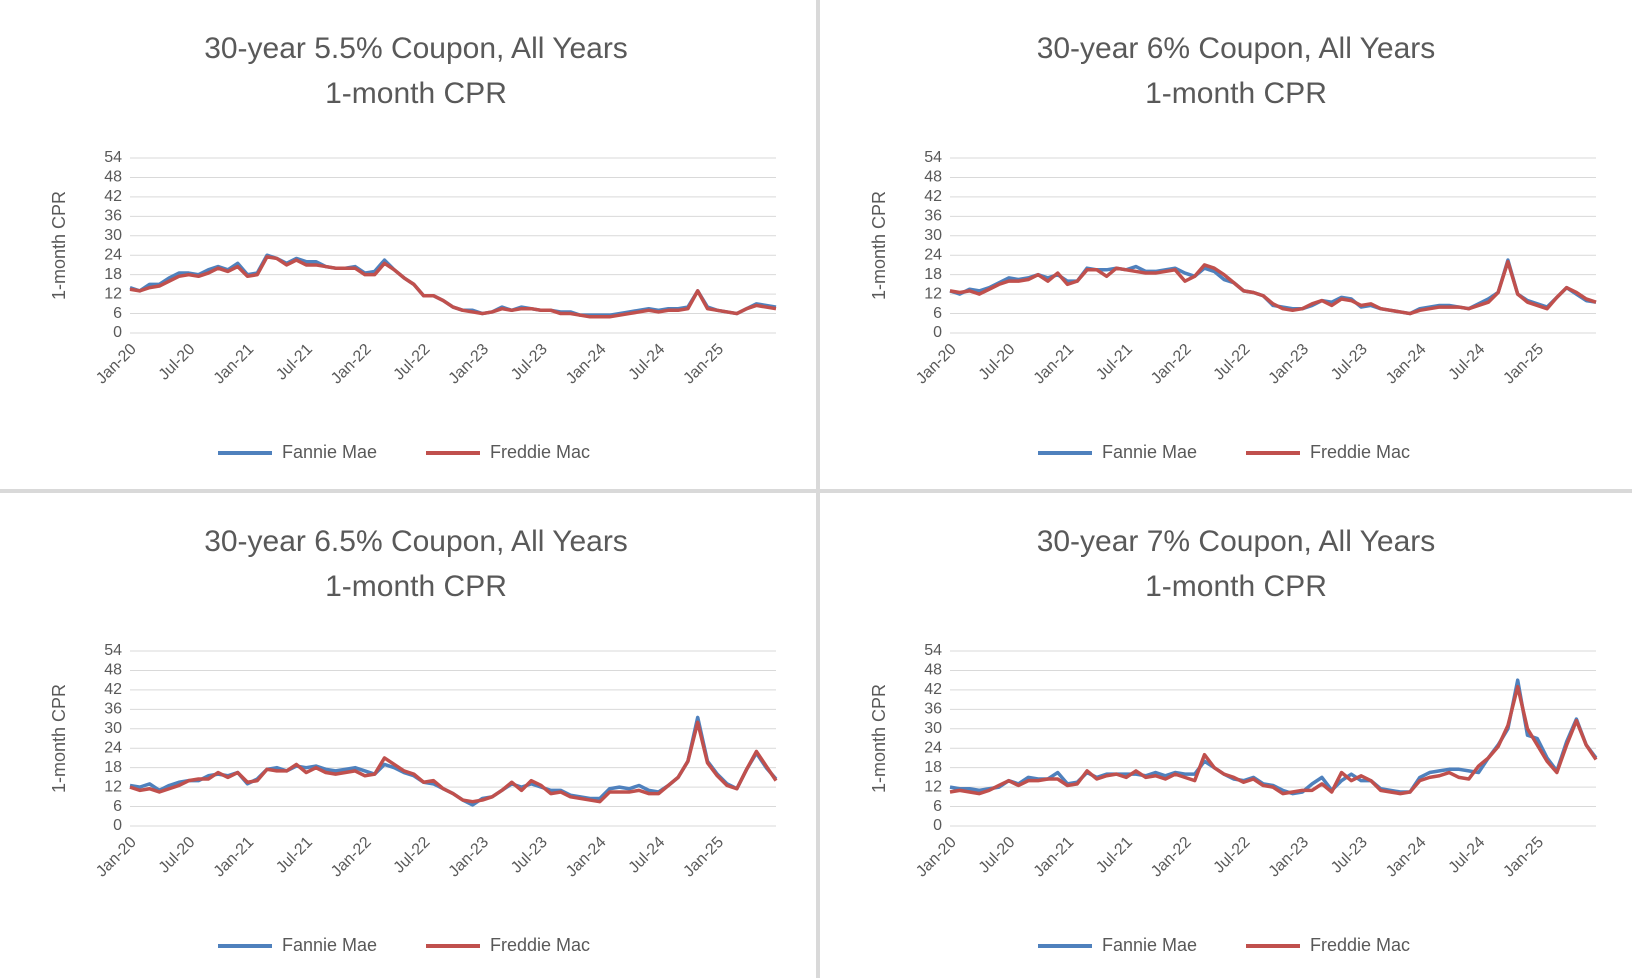  I want to click on chart-title: 30-year 7% Coupon, All Years, so click(1236, 541).